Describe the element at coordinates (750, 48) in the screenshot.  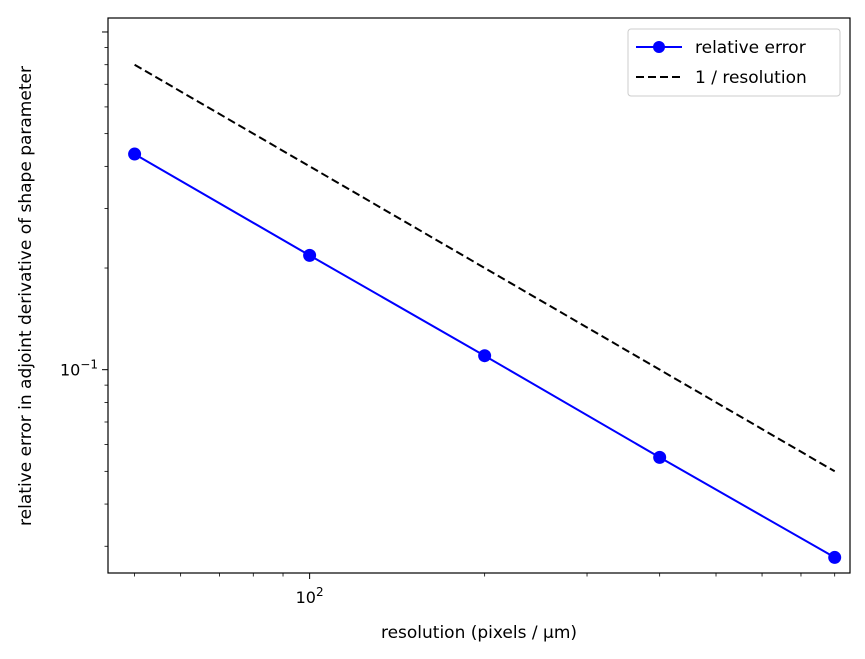
I see `legend-label-relative-error: relative error` at that location.